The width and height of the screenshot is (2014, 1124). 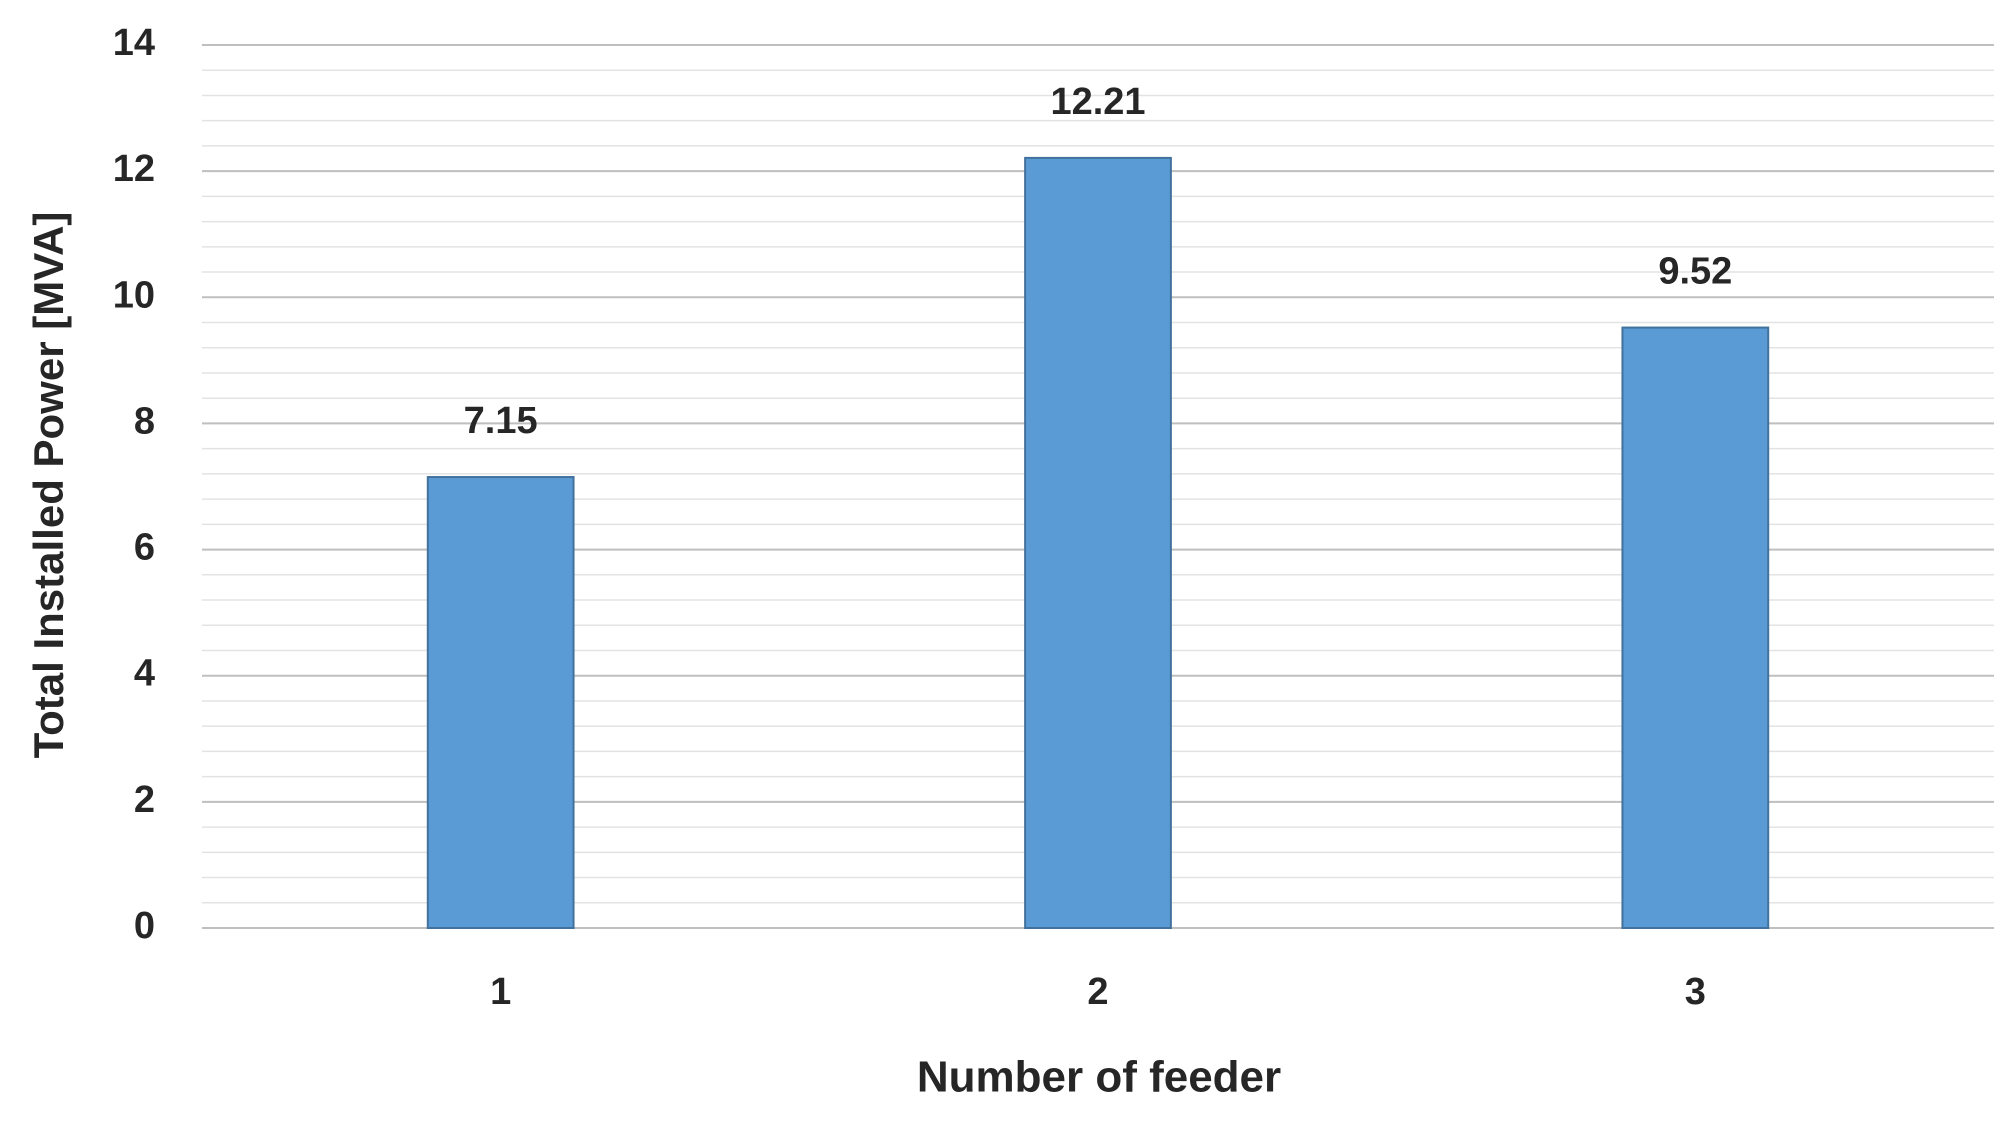 I want to click on y-tick-label: 6, so click(x=144, y=548).